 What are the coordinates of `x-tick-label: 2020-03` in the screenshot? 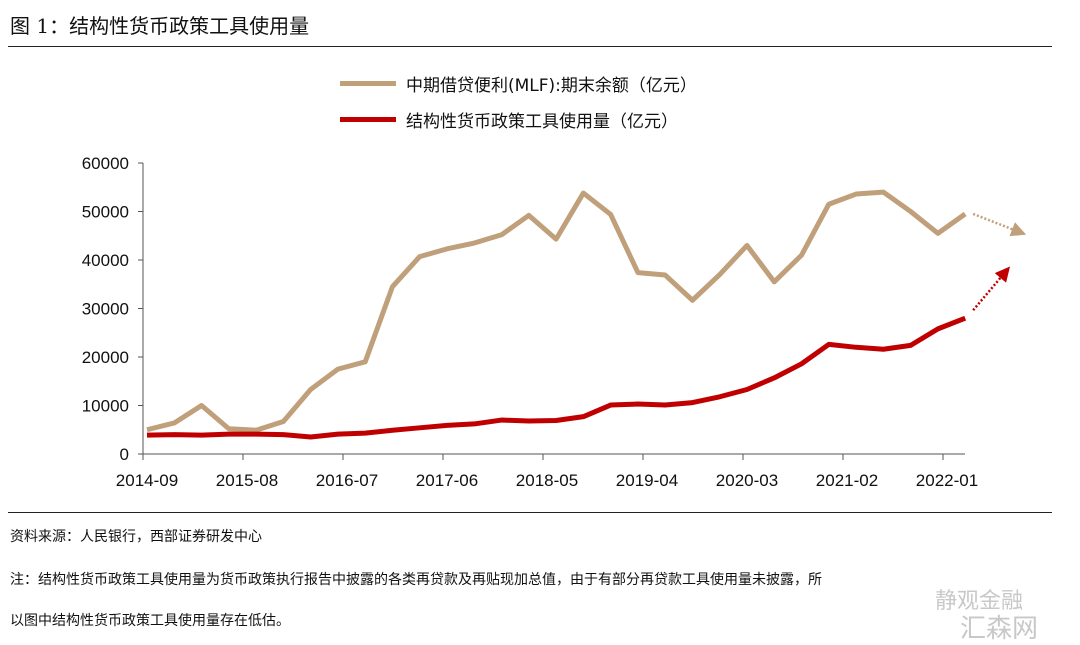 It's located at (747, 480).